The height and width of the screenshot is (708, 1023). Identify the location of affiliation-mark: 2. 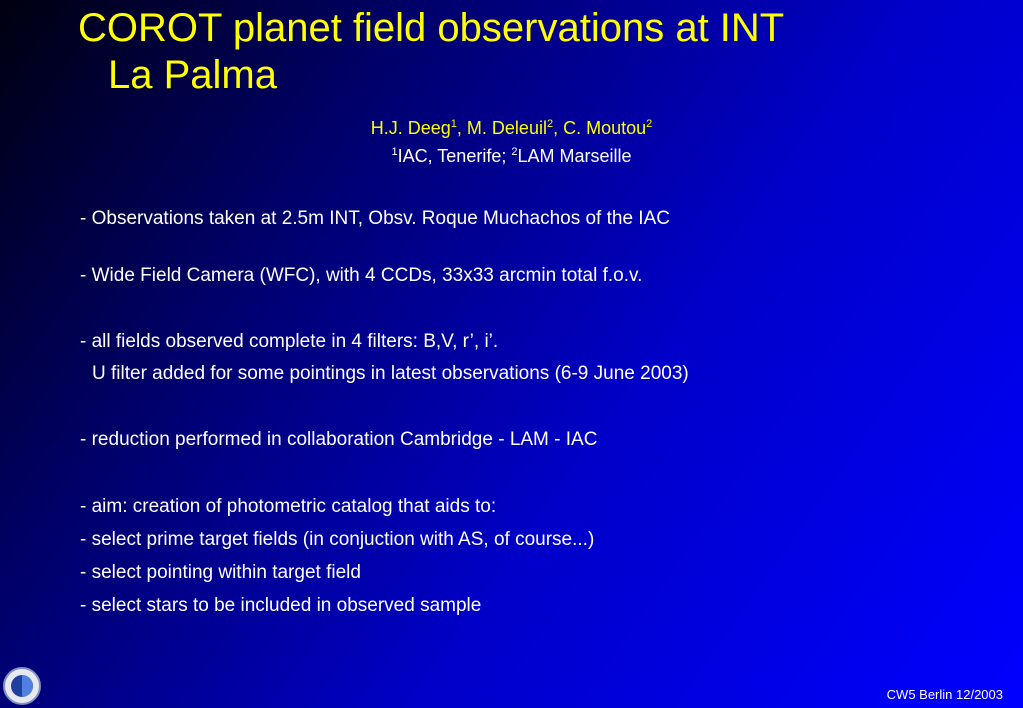
(514, 152).